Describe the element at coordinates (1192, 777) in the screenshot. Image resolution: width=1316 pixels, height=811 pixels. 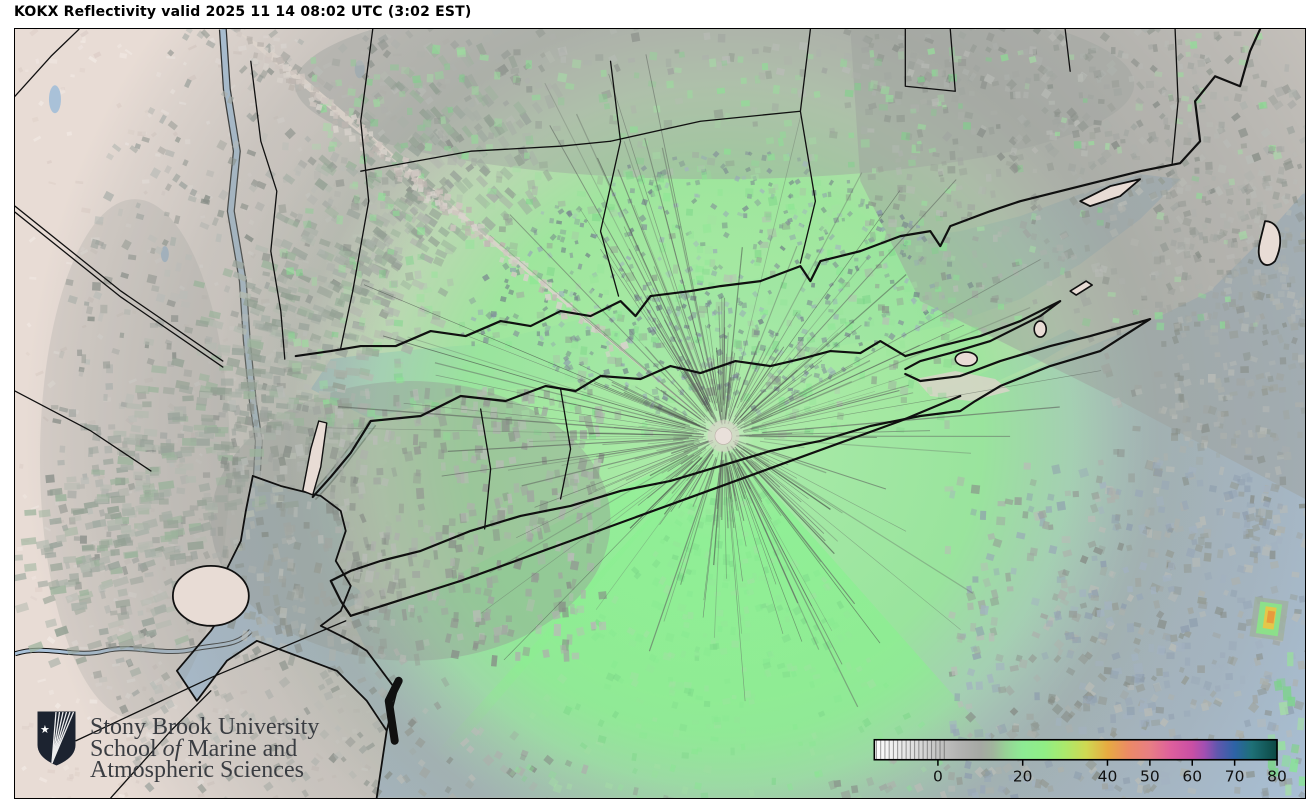
I see `colorbar-tick-label: 60` at that location.